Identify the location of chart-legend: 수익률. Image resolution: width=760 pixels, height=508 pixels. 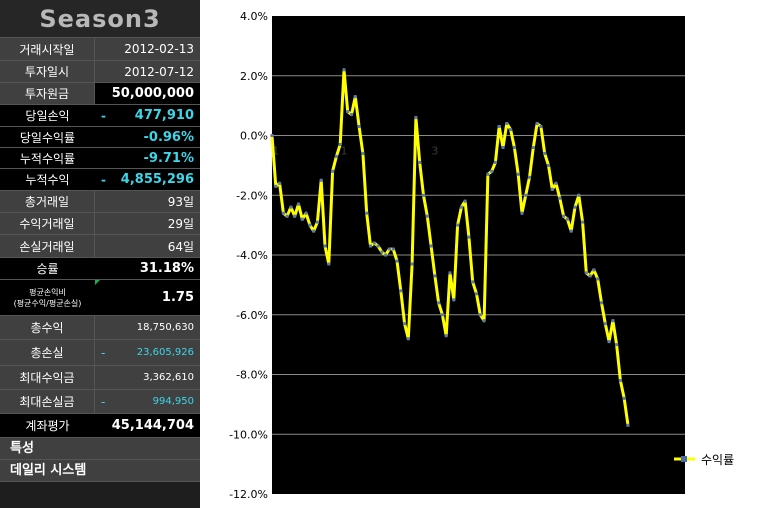
(704, 460).